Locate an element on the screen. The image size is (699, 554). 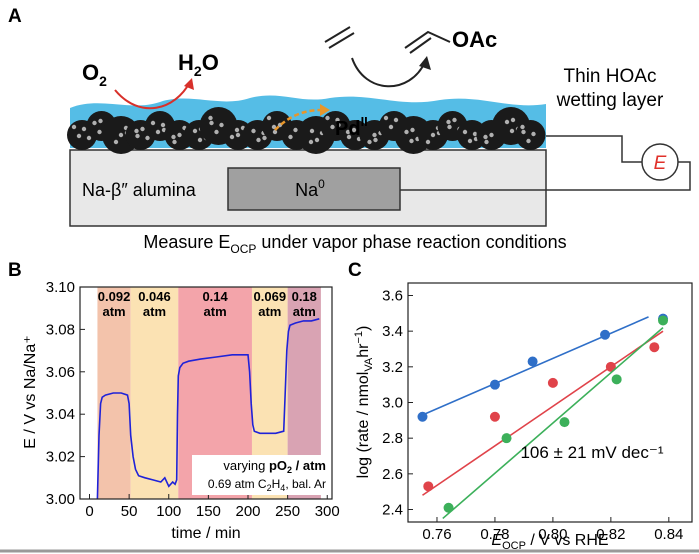
vinyl-acetate is located at coordinates (427, 39).